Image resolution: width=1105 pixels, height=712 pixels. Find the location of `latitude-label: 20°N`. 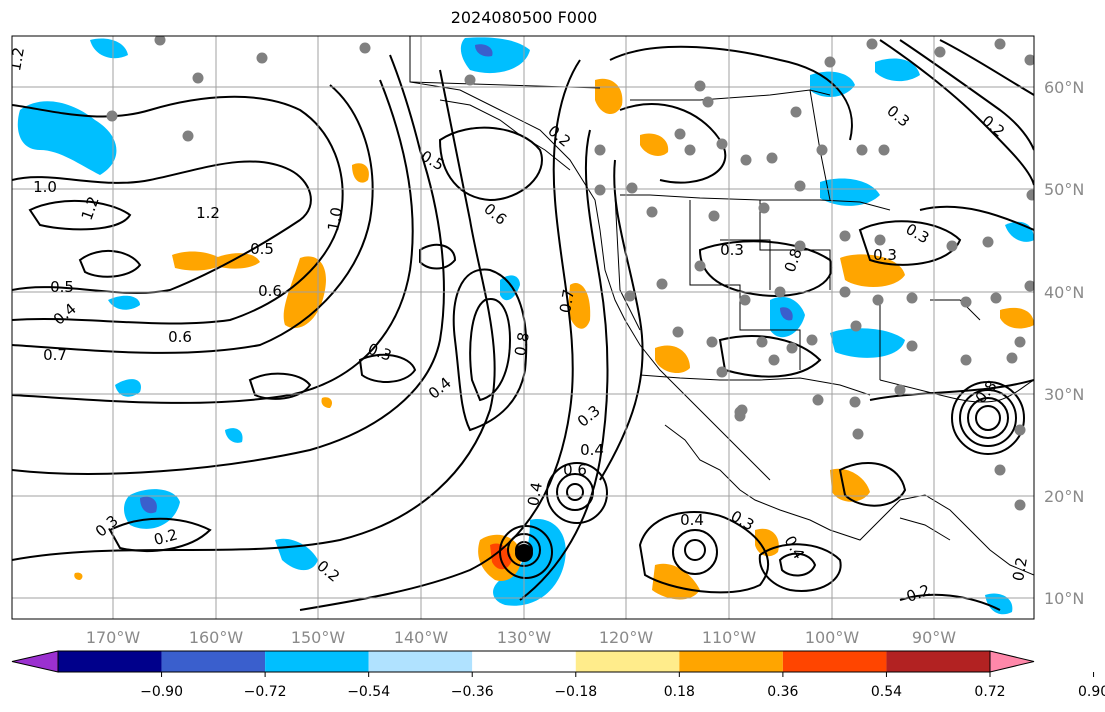

latitude-label: 20°N is located at coordinates (1064, 496).